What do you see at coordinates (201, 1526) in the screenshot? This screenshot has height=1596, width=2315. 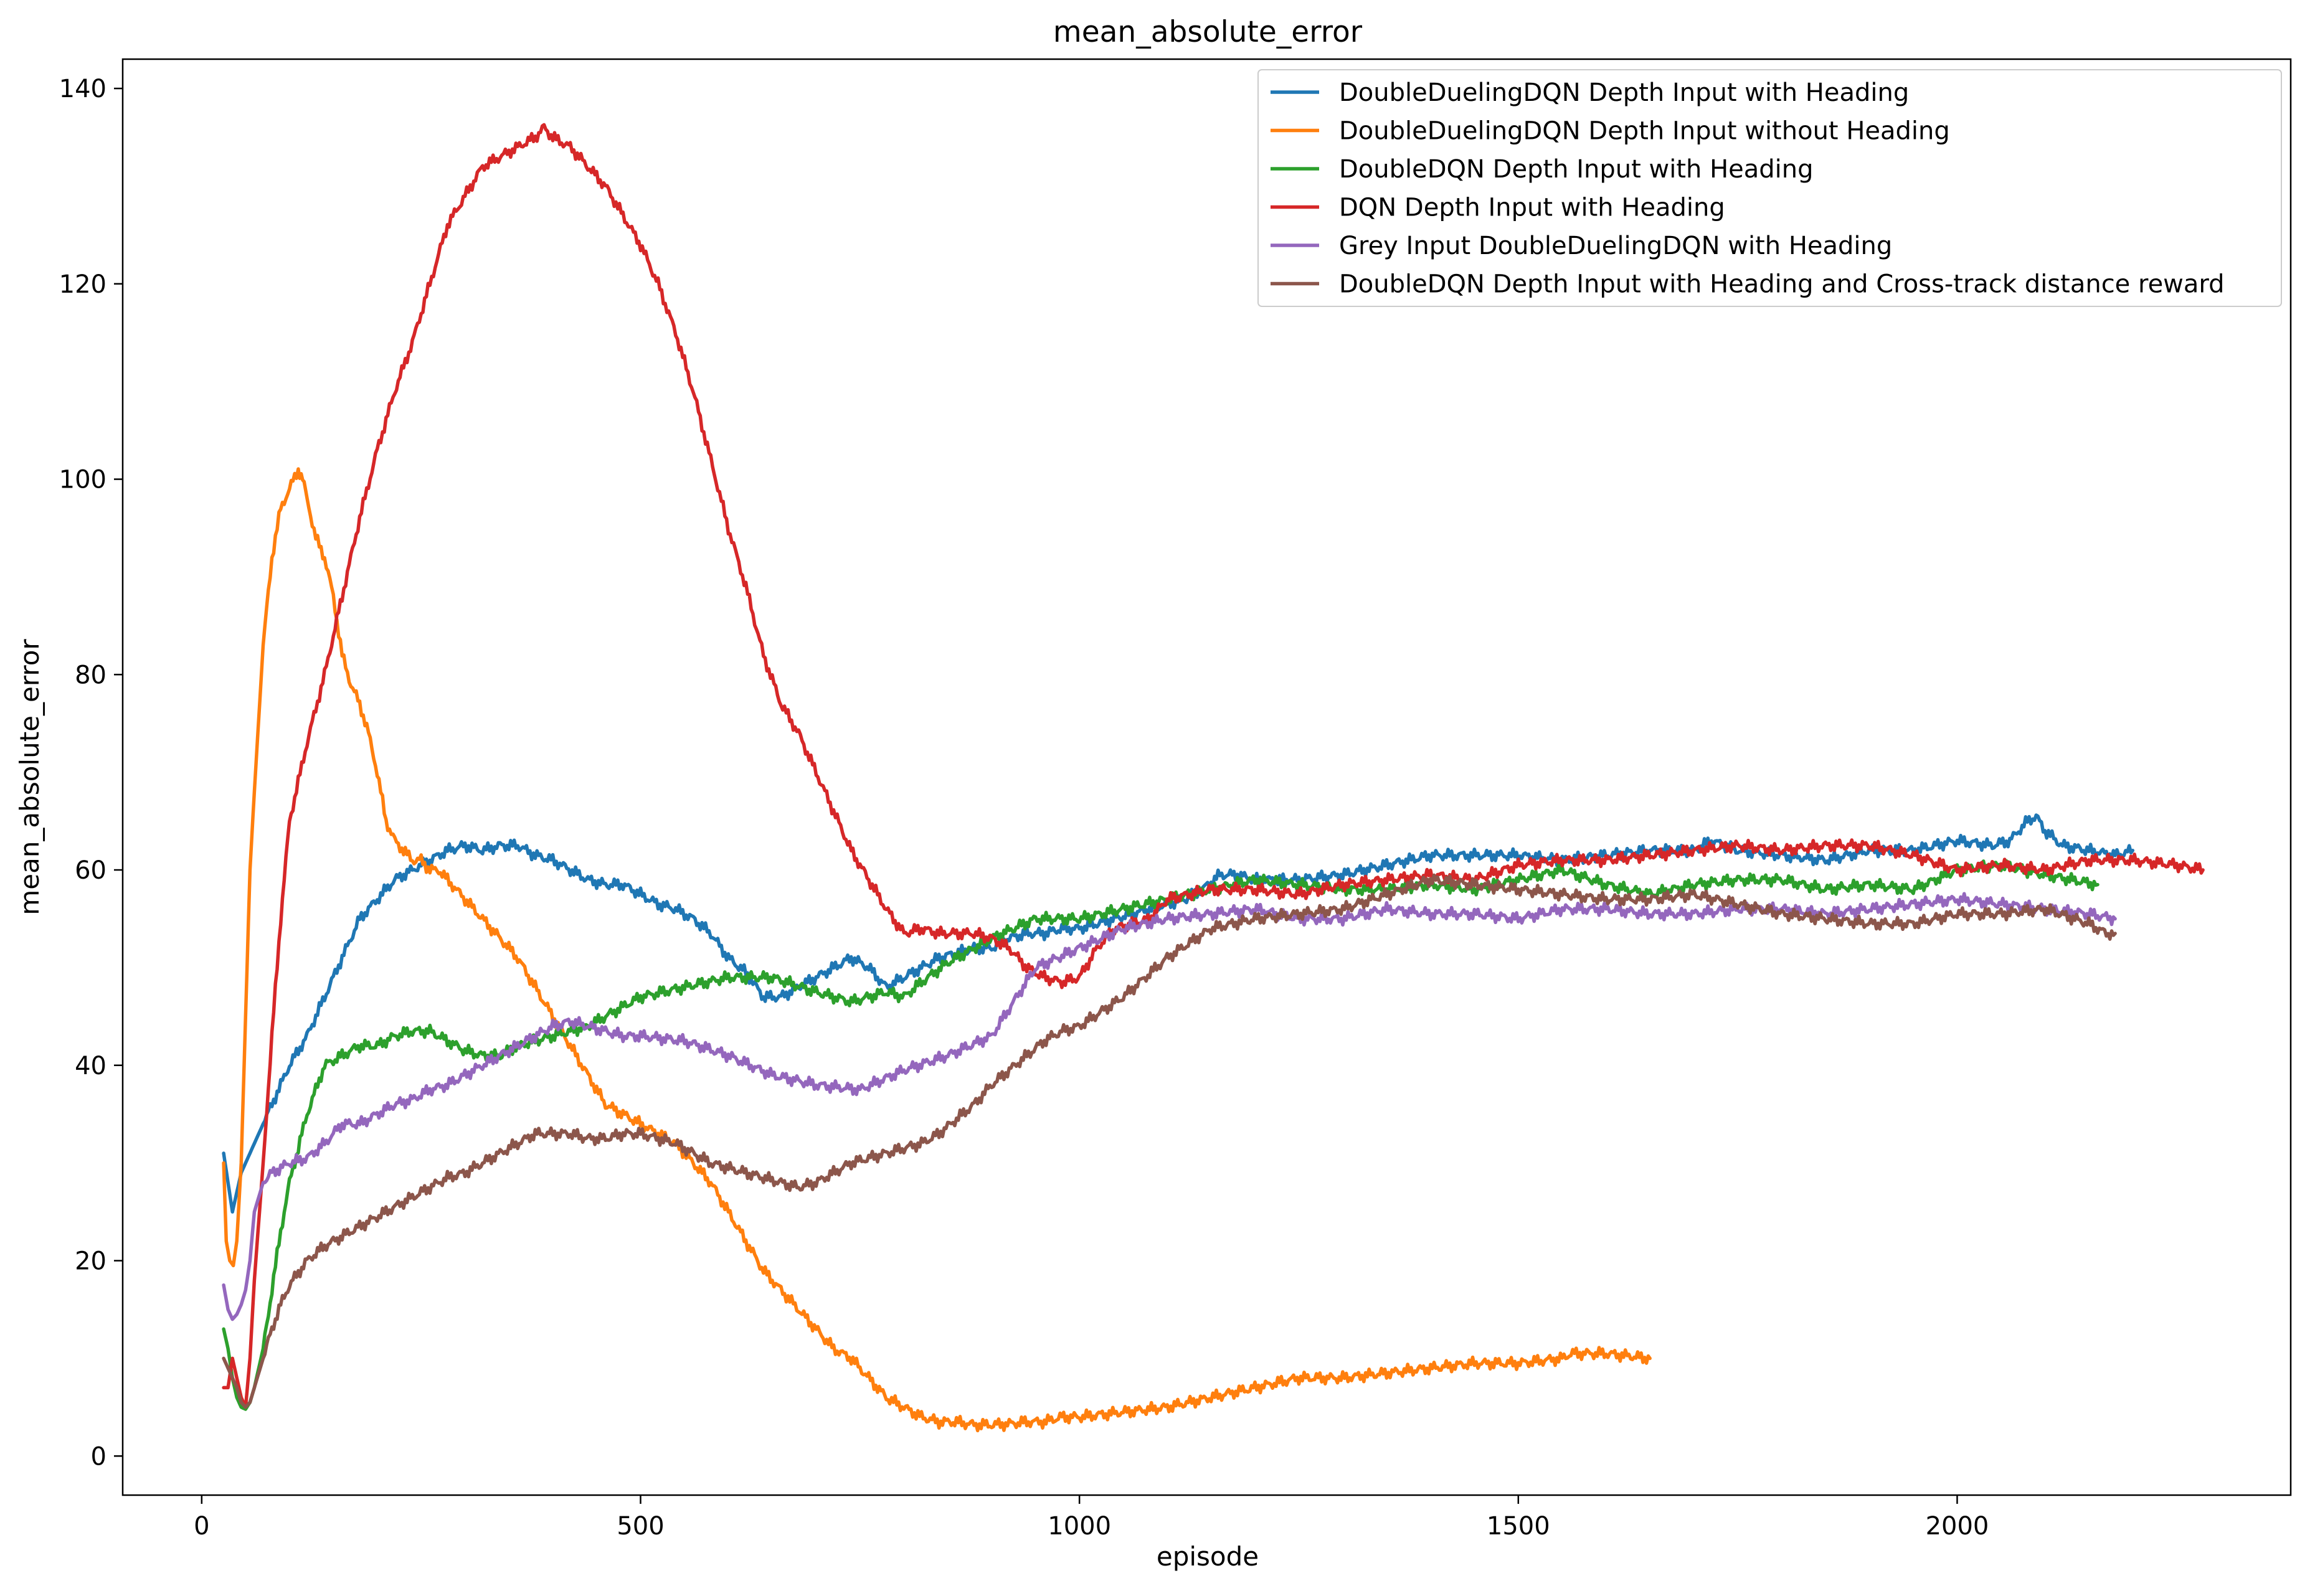 I see `x-tick-label: 0` at bounding box center [201, 1526].